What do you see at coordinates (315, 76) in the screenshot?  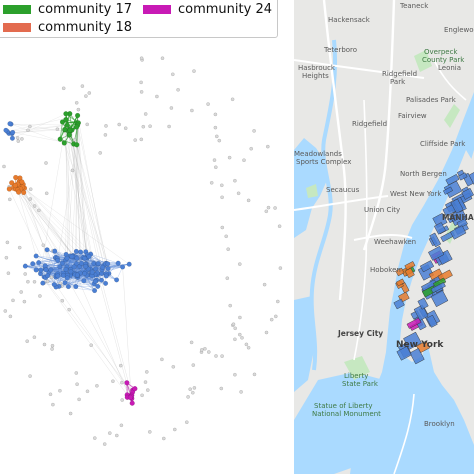 I see `map-label-heights: Heights` at bounding box center [315, 76].